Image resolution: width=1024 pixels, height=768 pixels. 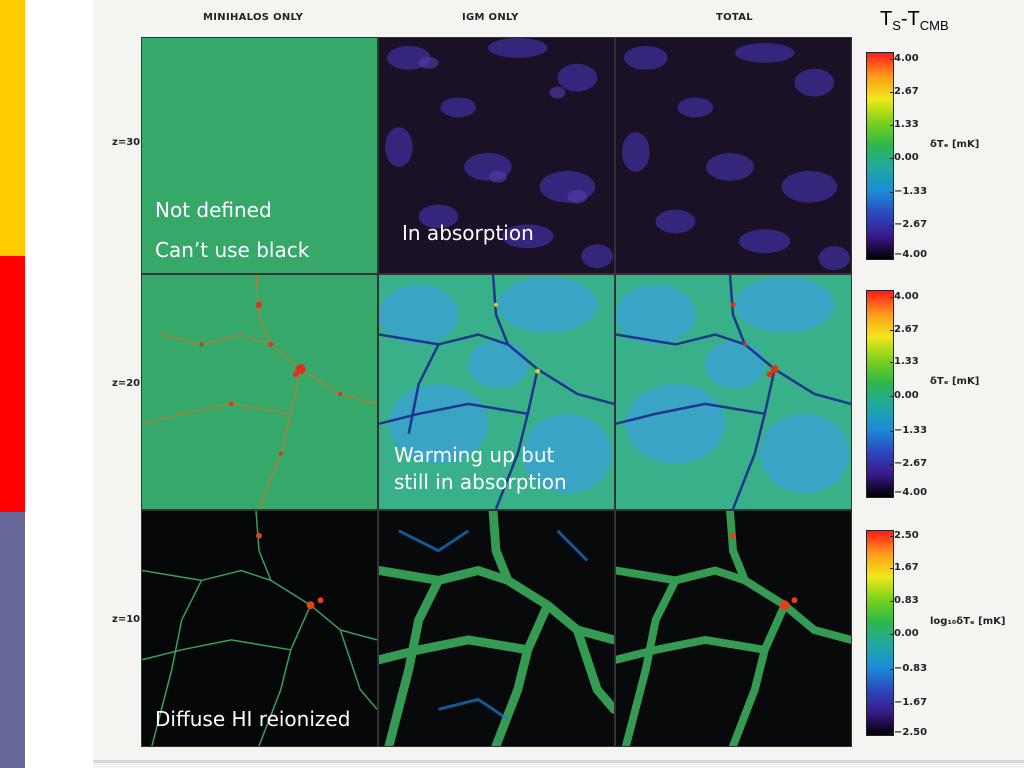 I want to click on panel-z30-total, so click(x=733, y=155).